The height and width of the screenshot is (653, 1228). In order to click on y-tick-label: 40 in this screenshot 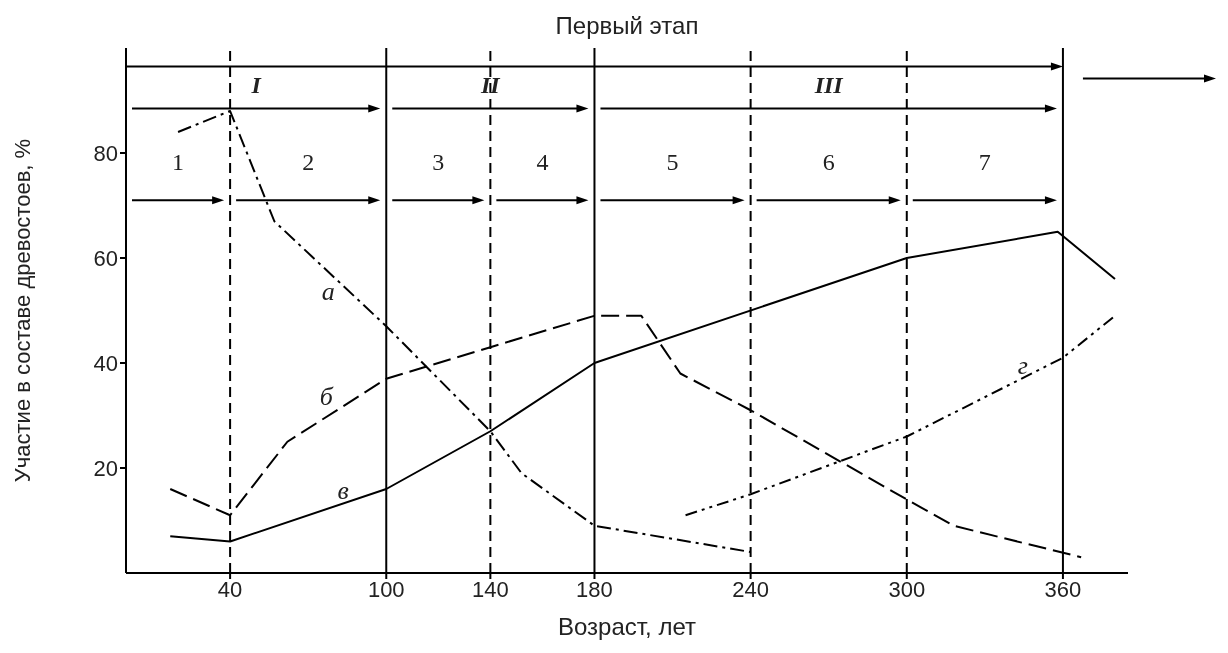, I will do `click(105, 363)`.